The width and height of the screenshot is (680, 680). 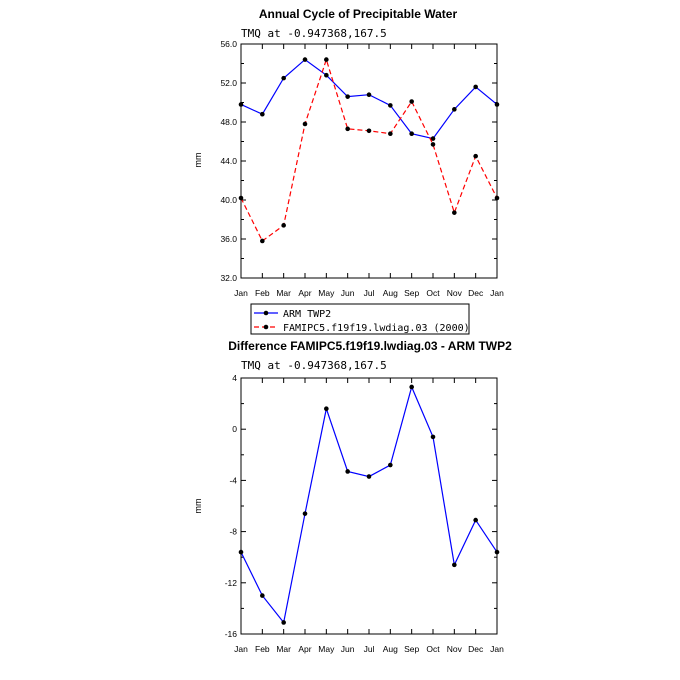 What do you see at coordinates (231, 583) in the screenshot?
I see `y-tick-label: -12` at bounding box center [231, 583].